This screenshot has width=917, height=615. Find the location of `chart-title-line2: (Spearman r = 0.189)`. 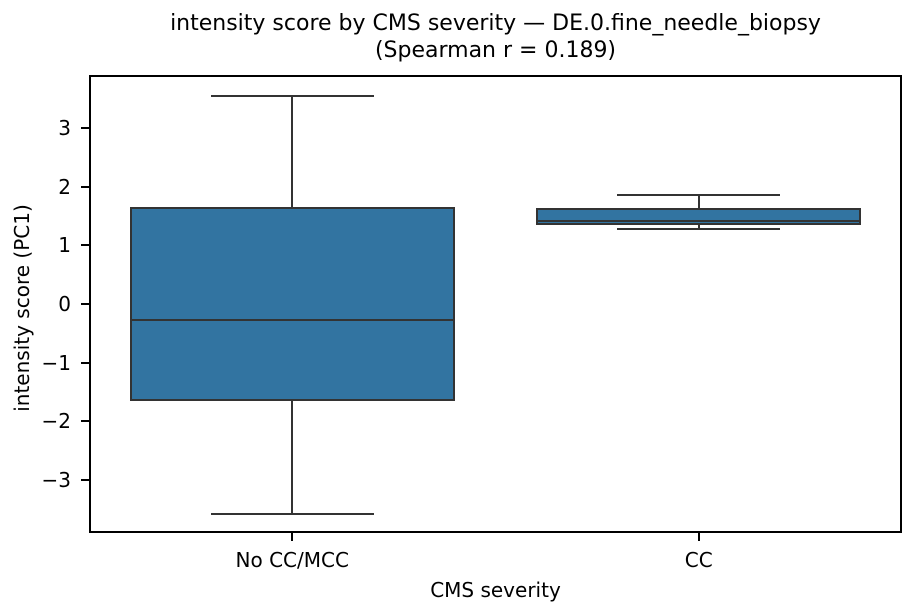

chart-title-line2: (Spearman r = 0.189) is located at coordinates (495, 50).